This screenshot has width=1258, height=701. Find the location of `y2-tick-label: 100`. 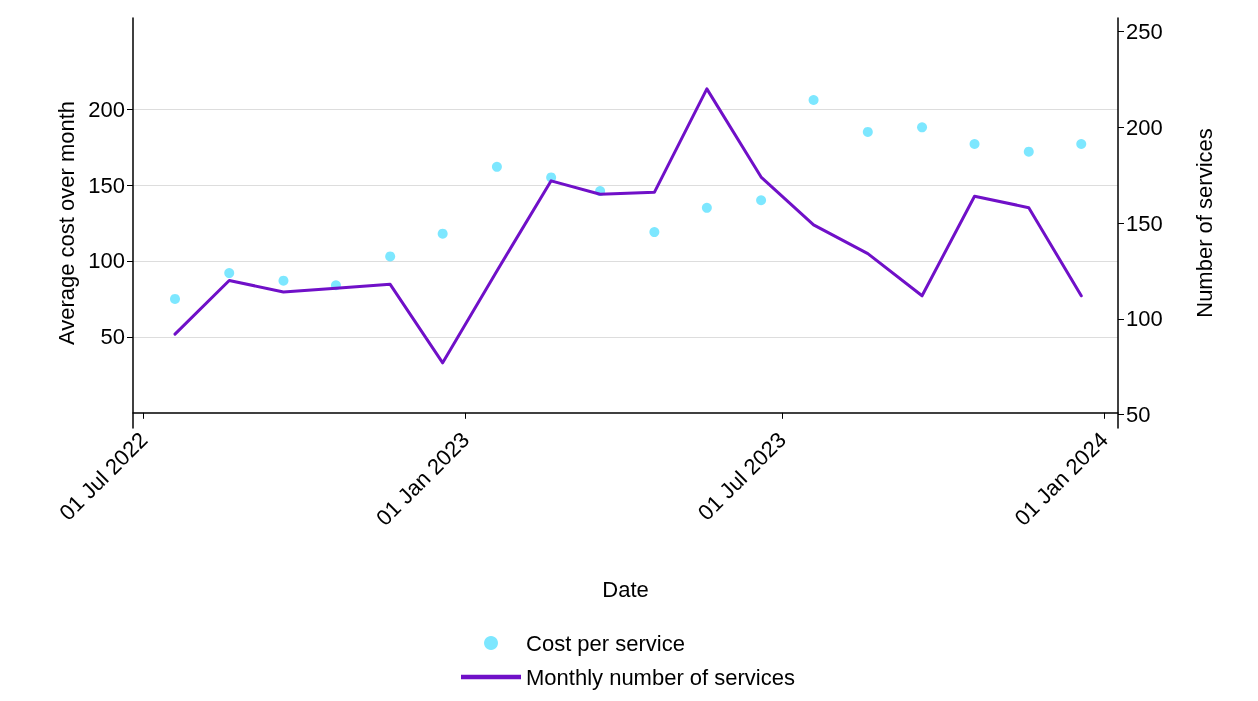

y2-tick-label: 100 is located at coordinates (1144, 319).